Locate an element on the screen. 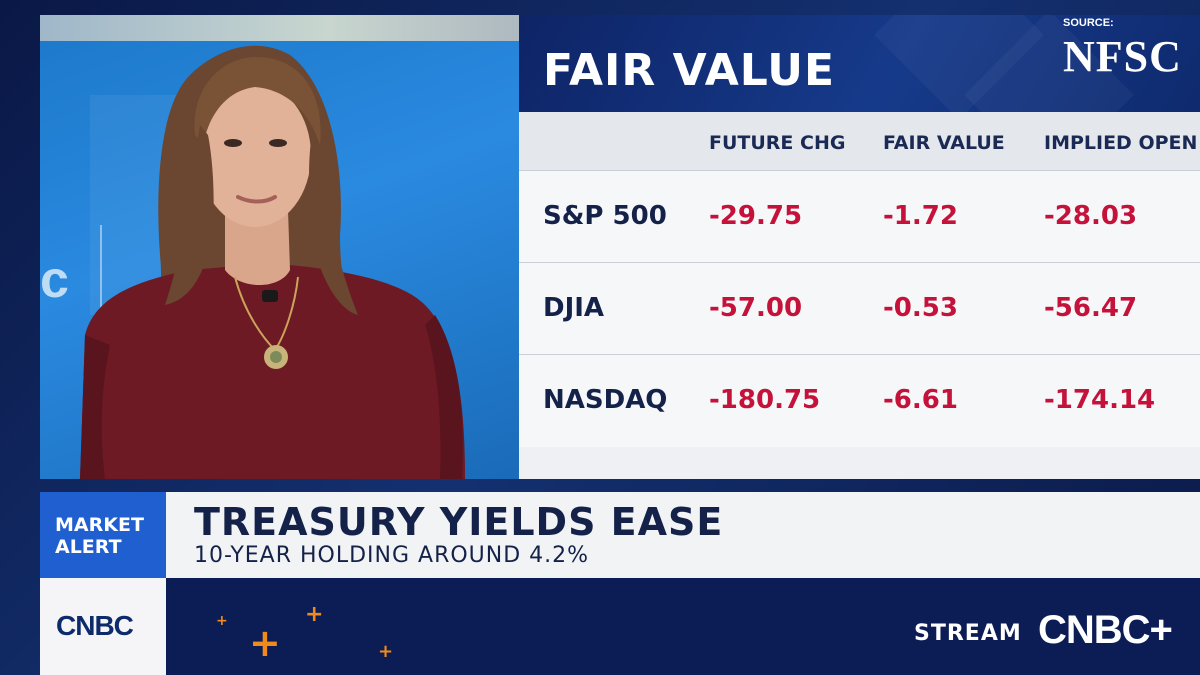  market-alert-tag: MARKET ALERT is located at coordinates (103, 535).